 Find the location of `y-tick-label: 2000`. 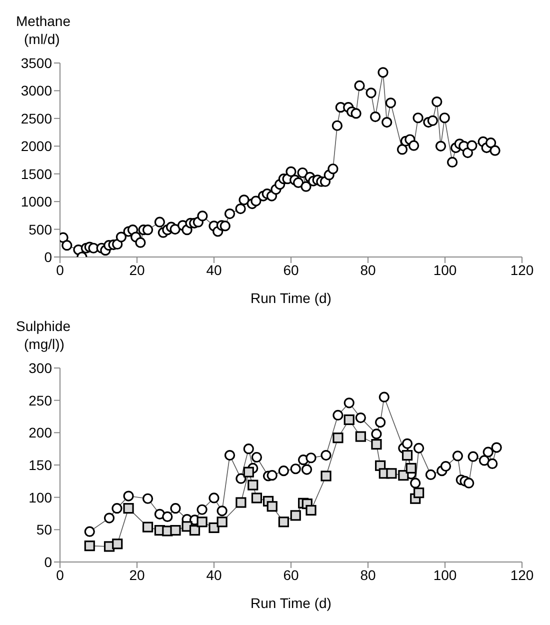

y-tick-label: 2000 is located at coordinates (36, 146).